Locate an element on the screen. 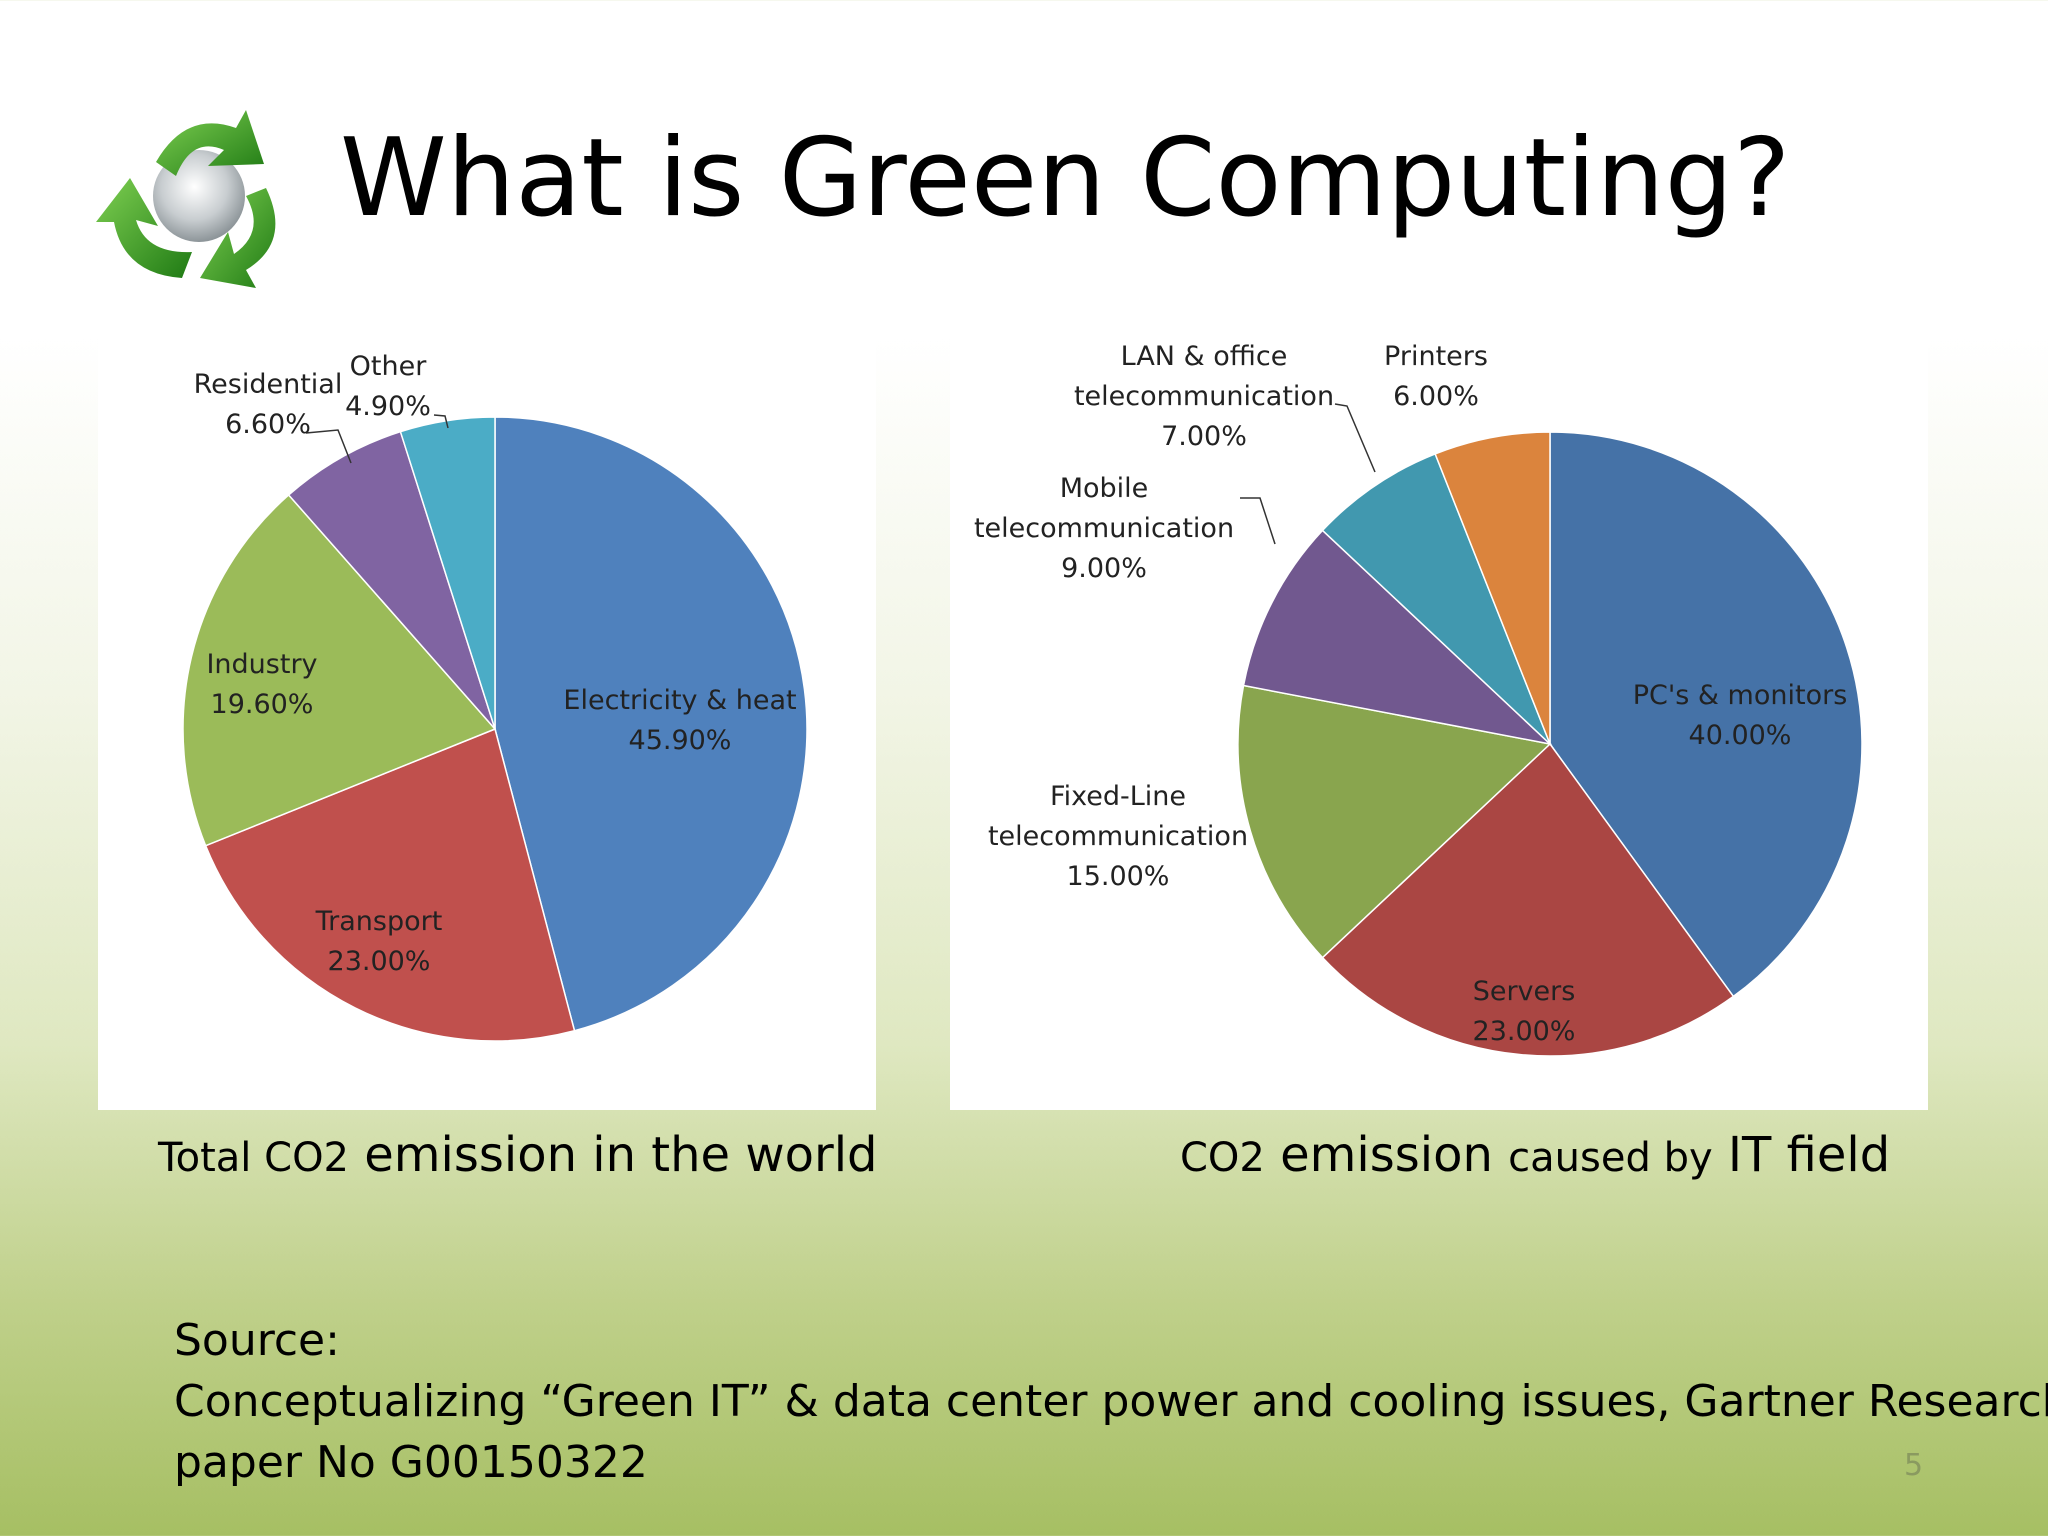 This screenshot has width=2048, height=1536. caption-it-mid: emission is located at coordinates (1386, 1155).